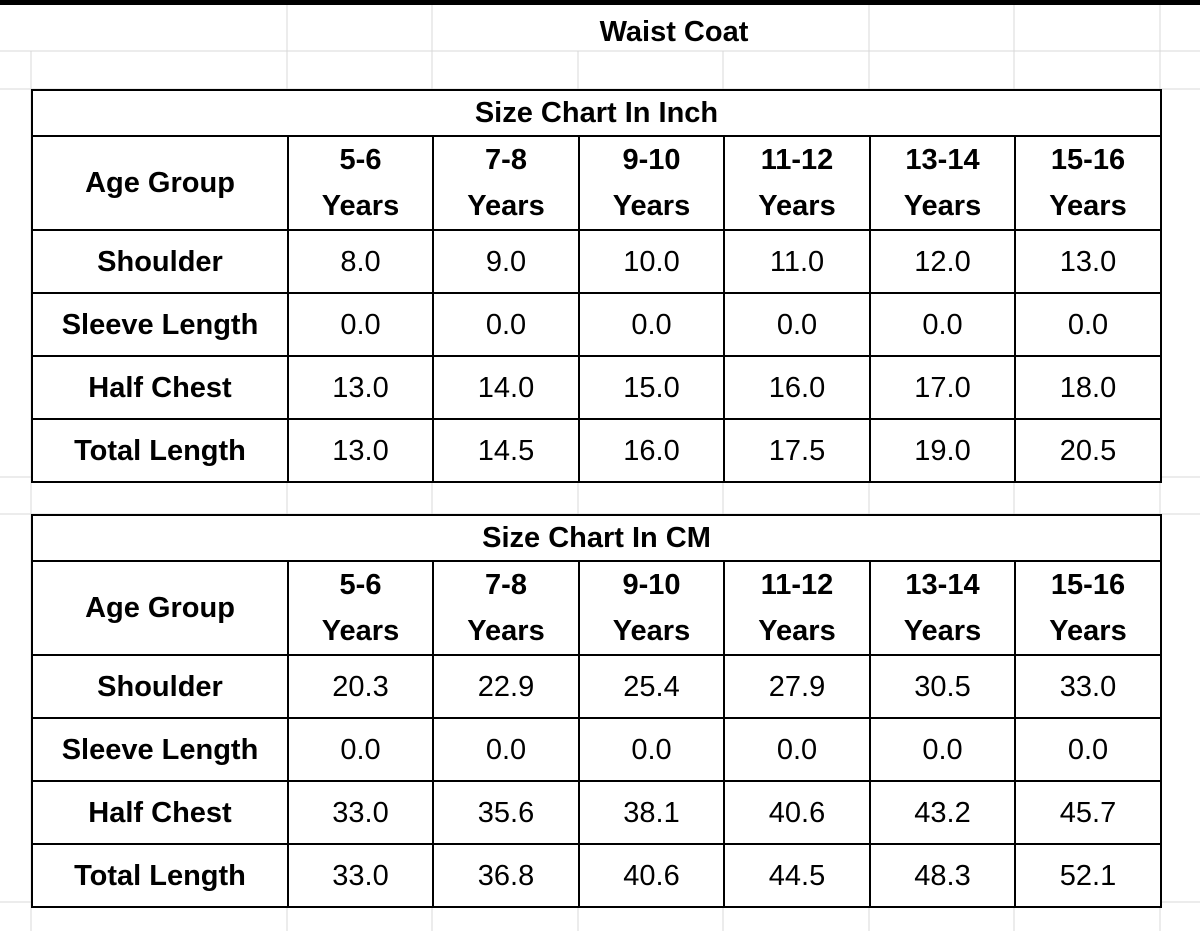  Describe the element at coordinates (596, 538) in the screenshot. I see `table-caption: Size Chart In CM` at that location.